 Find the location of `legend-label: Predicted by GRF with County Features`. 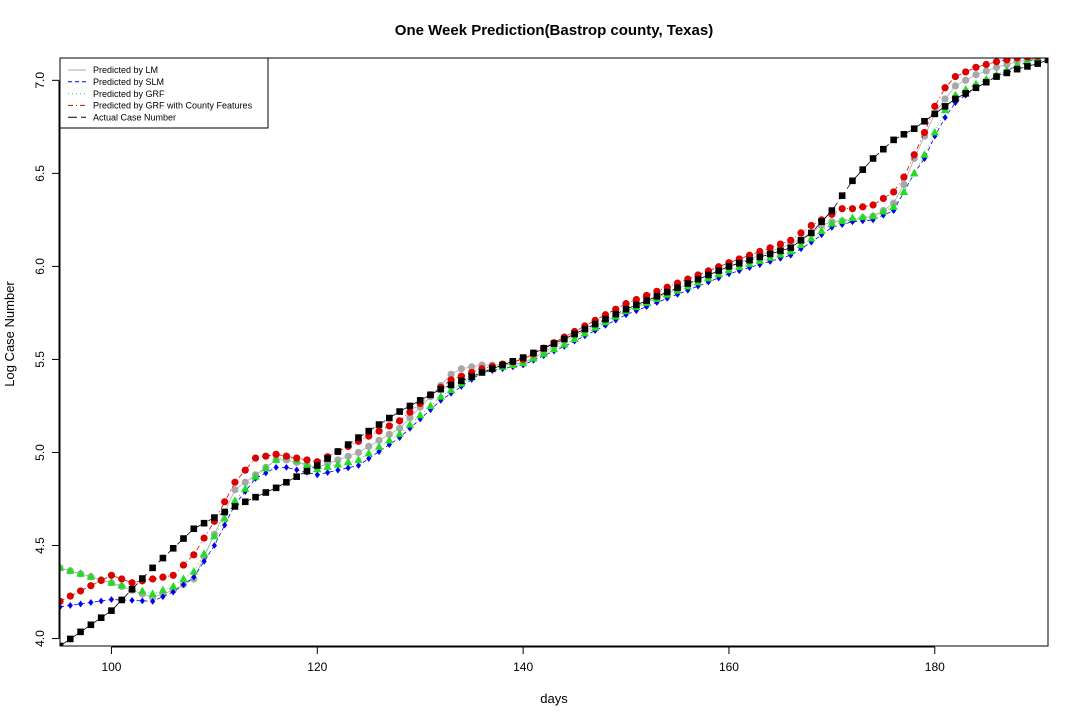

legend-label: Predicted by GRF with County Features is located at coordinates (173, 106).